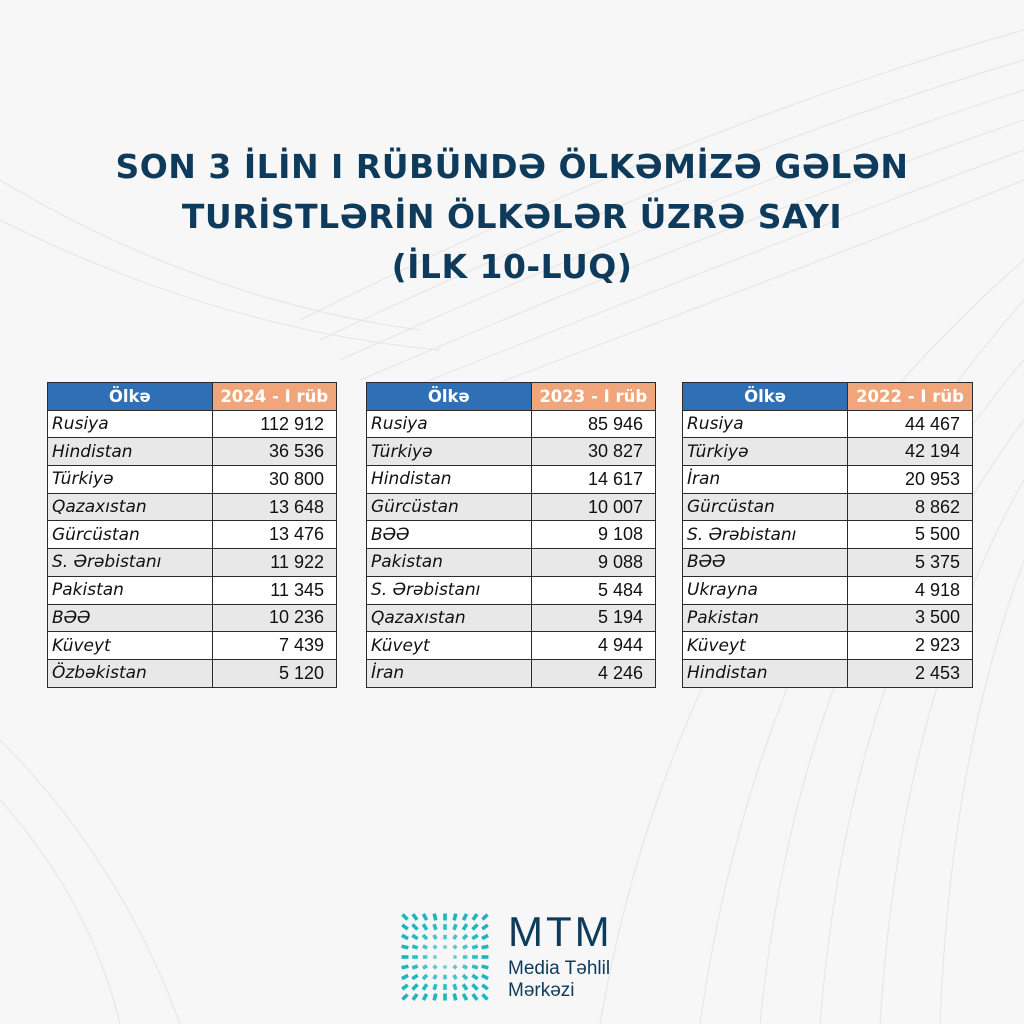  I want to click on logo-subtitle-line-1: Media Təhlil, so click(559, 968).